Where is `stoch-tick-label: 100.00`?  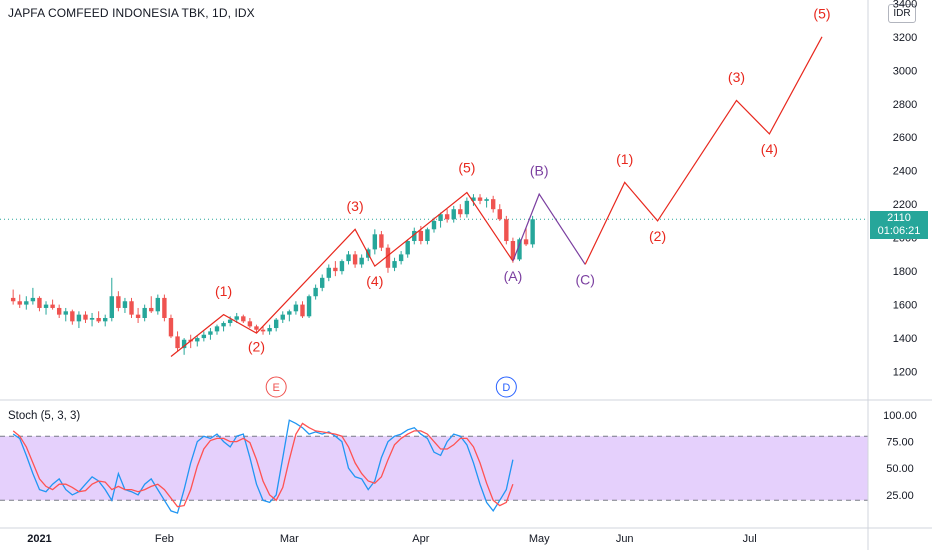
stoch-tick-label: 100.00 is located at coordinates (900, 416).